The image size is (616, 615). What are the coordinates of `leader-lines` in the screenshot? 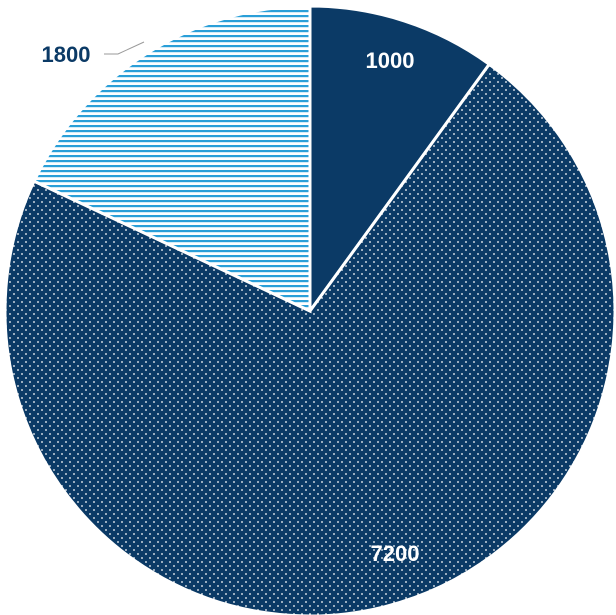 It's located at (124, 48).